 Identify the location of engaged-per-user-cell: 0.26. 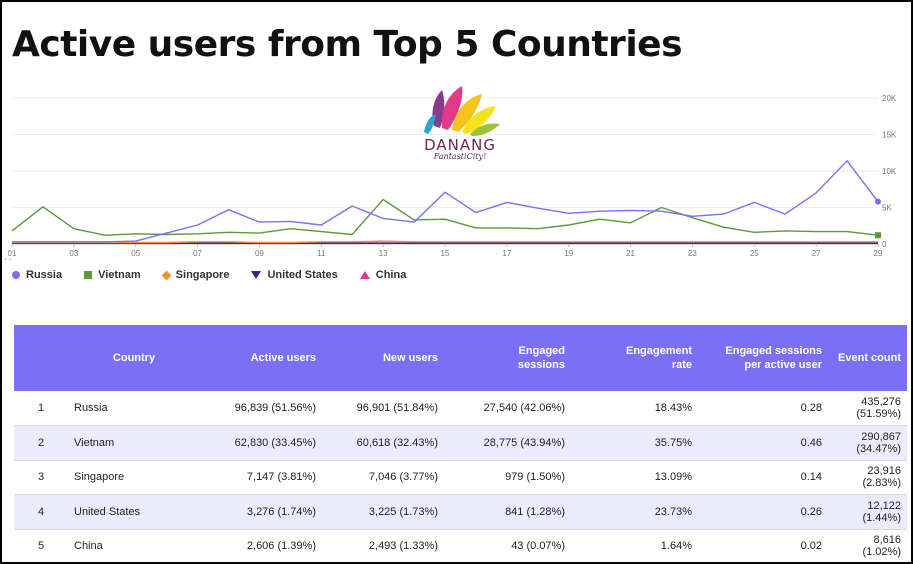
(811, 511).